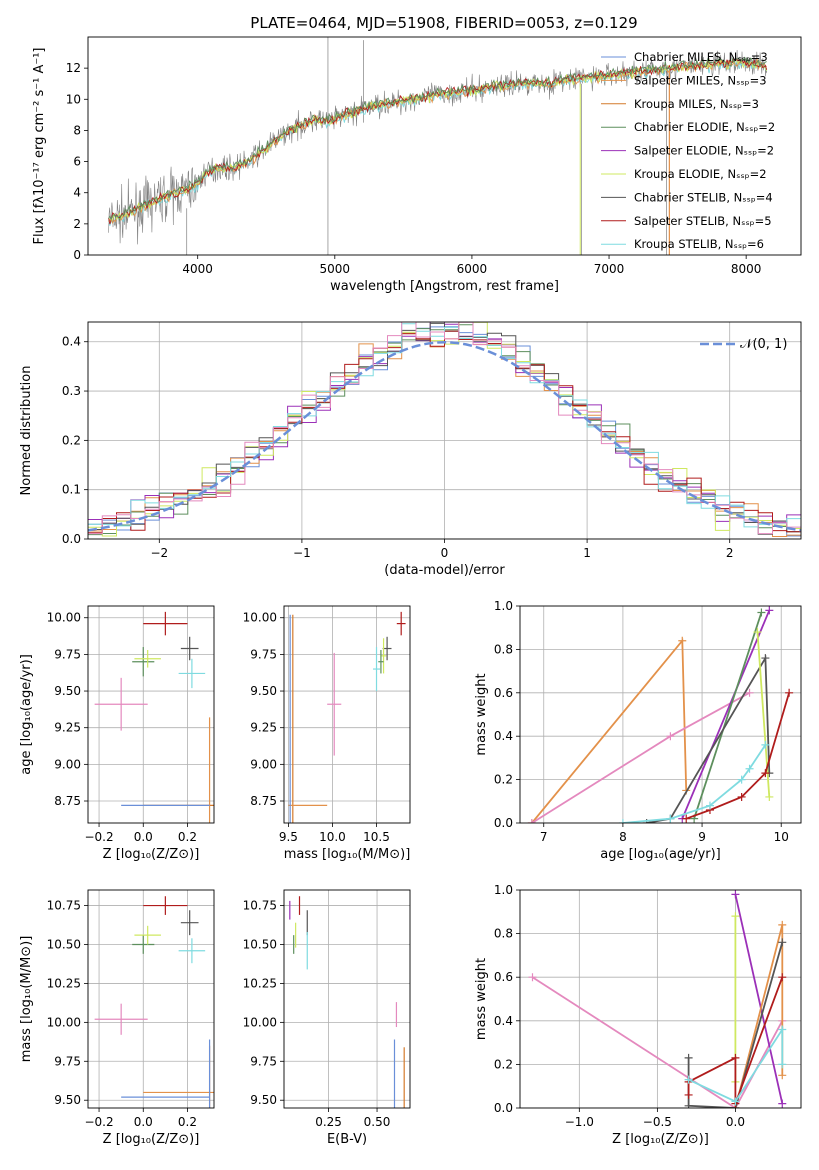 This screenshot has height=1170, width=819. What do you see at coordinates (503, 1021) in the screenshot?
I see `weight_vs_z-ytick-label: 0.4` at bounding box center [503, 1021].